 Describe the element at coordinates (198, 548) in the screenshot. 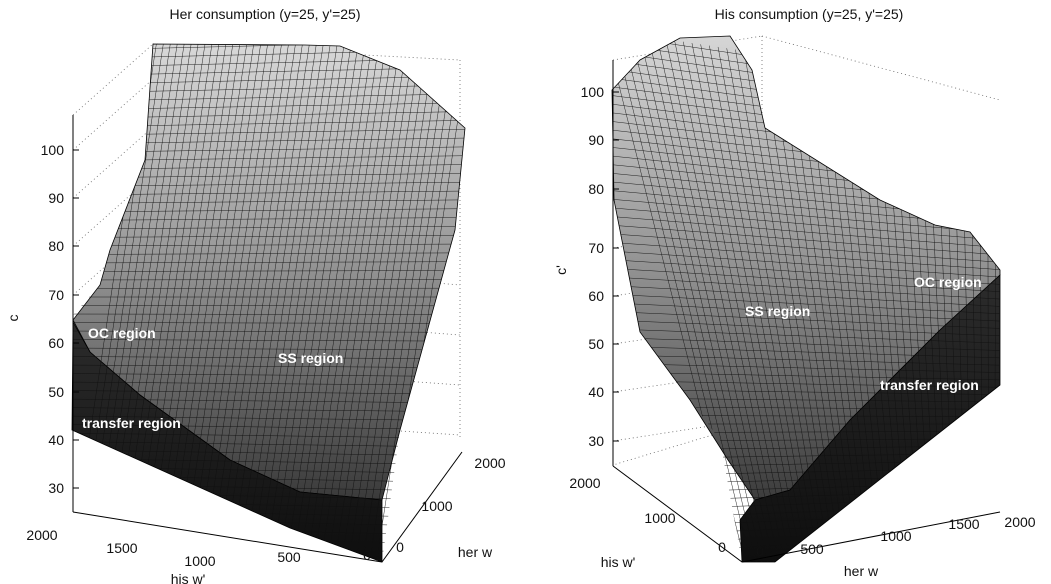

I see `left-x-ticks: 2000 1500 1000 500 0` at that location.